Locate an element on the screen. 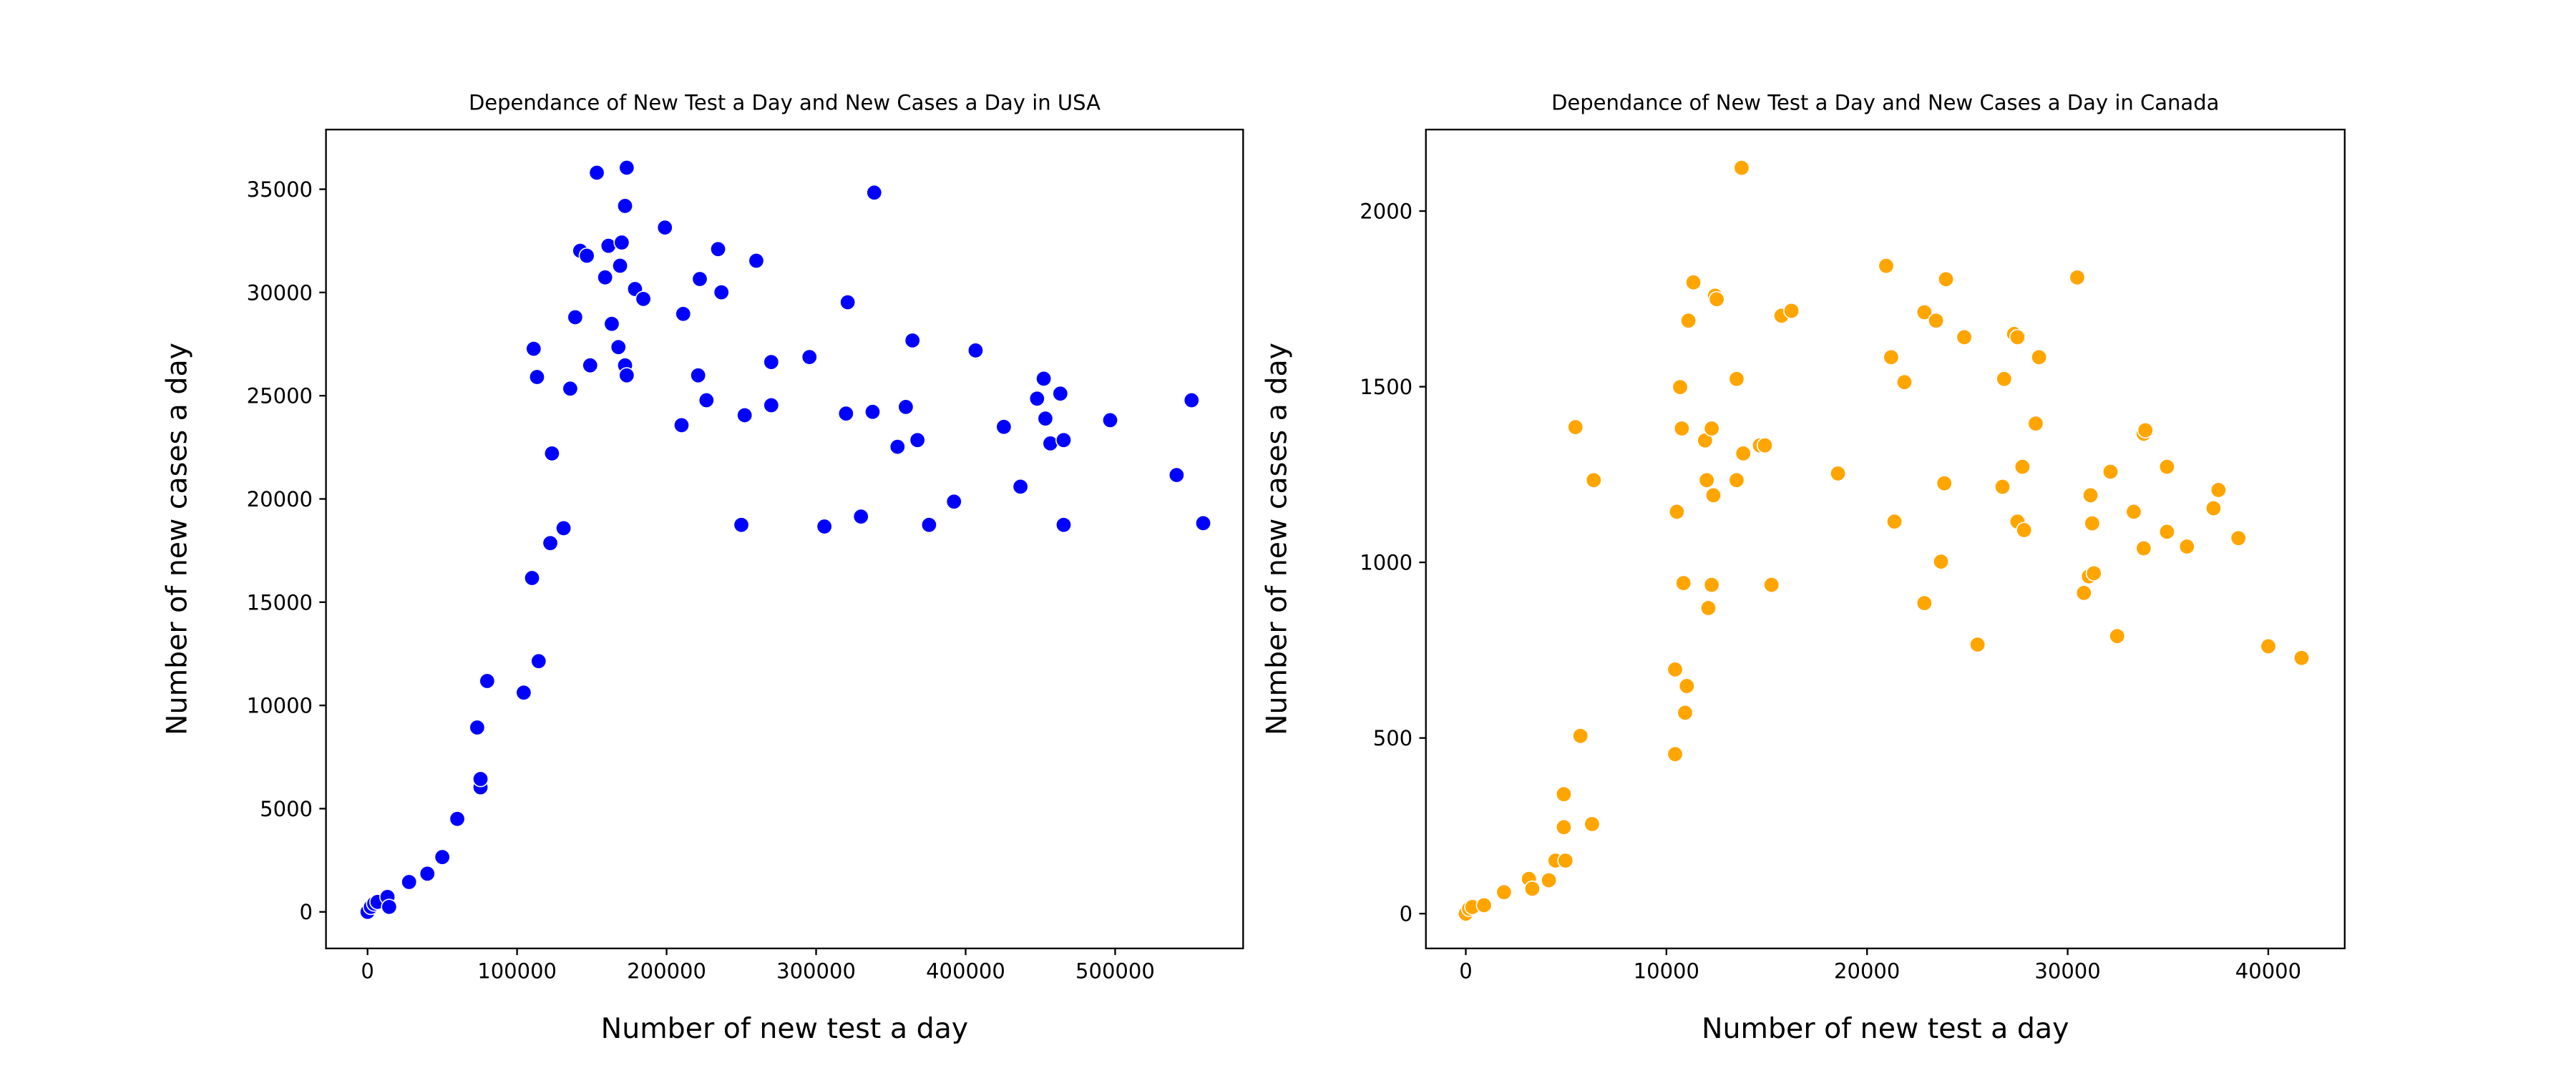 The image size is (2576, 1073). y-tick-label: 30000 is located at coordinates (280, 292).